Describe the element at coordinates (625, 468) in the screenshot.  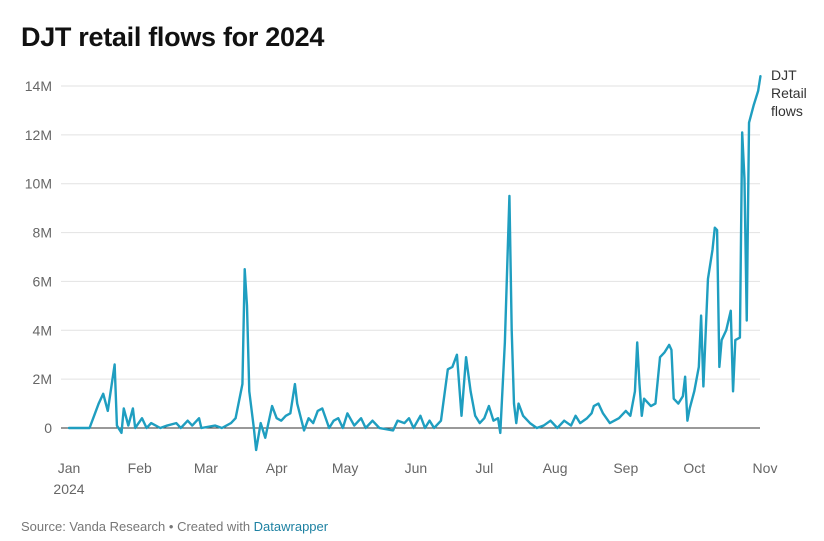
I see `x-tick-label: Sep` at that location.